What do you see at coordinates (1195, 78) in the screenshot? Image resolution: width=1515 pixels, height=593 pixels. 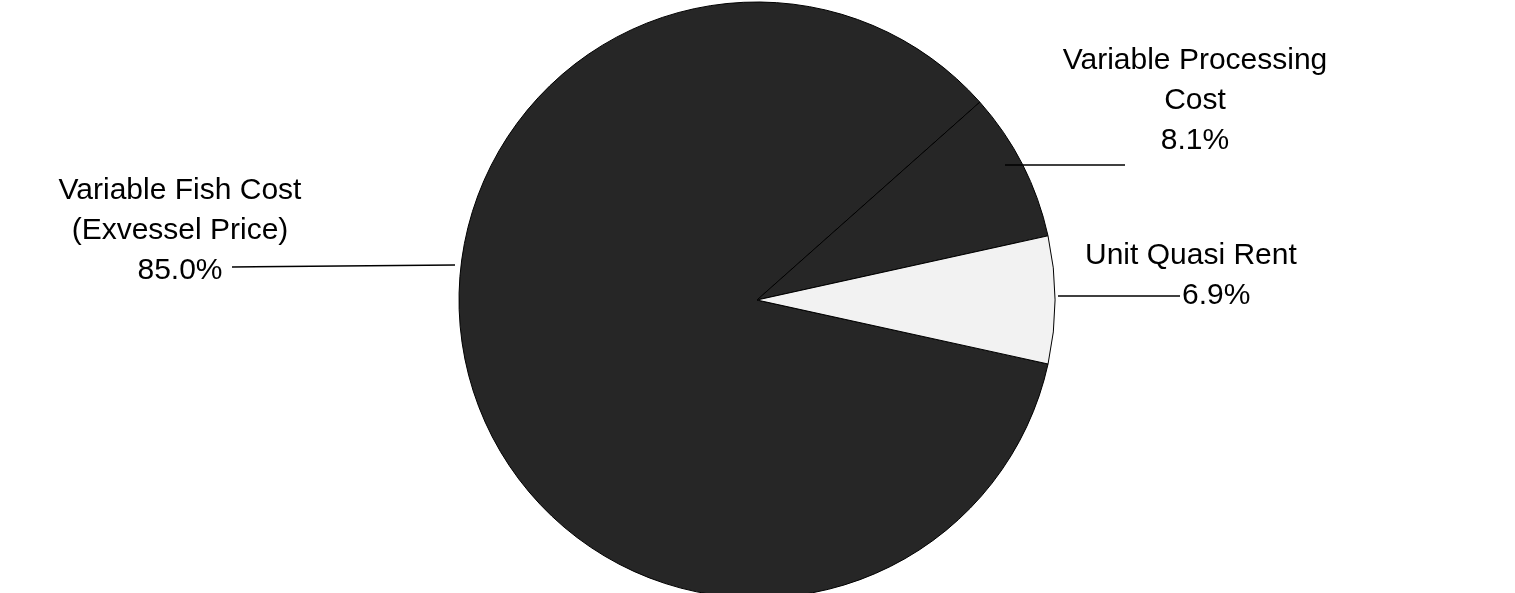 I see `slice-label: Variable Processing Cost` at bounding box center [1195, 78].